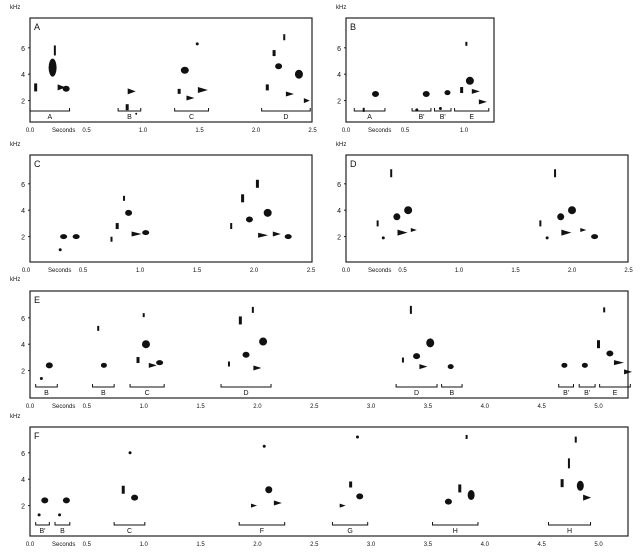 This screenshot has height=553, width=640. Describe the element at coordinates (37, 300) in the screenshot. I see `panel-letter: E` at that location.